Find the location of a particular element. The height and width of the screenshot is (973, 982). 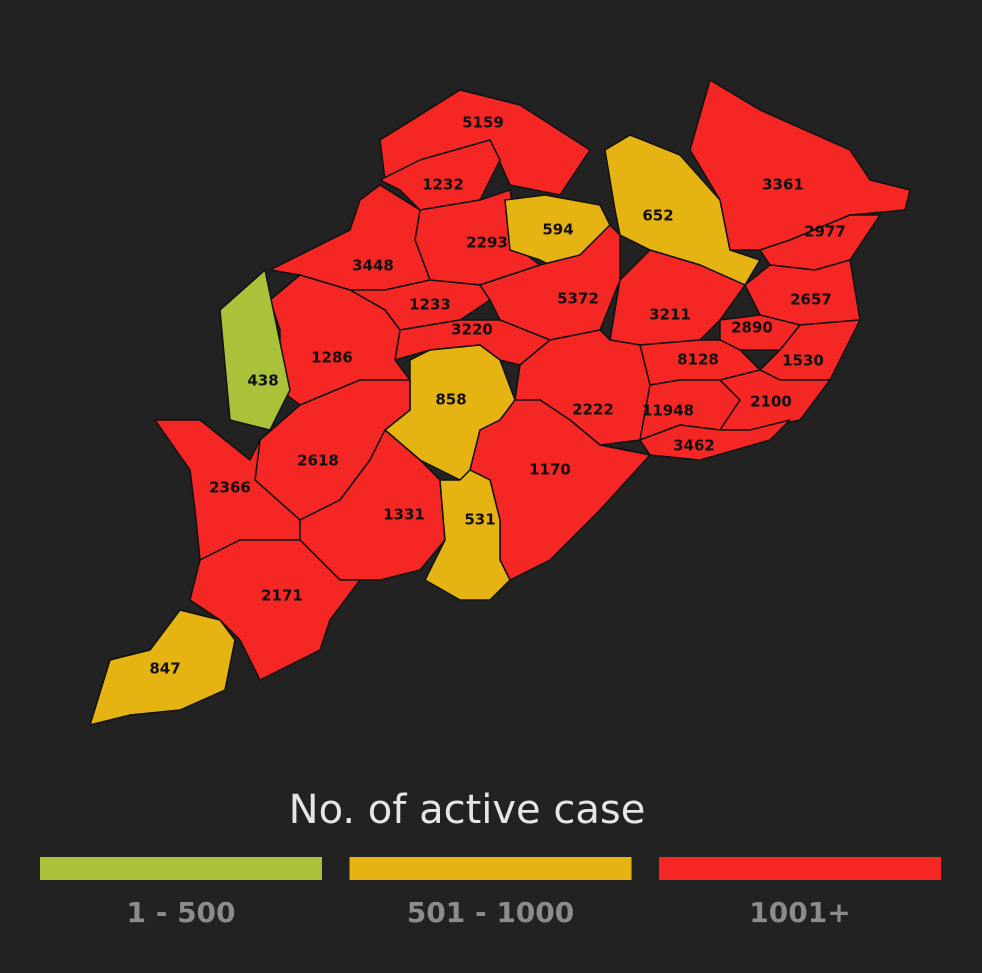

district-label: 2977 is located at coordinates (825, 232).